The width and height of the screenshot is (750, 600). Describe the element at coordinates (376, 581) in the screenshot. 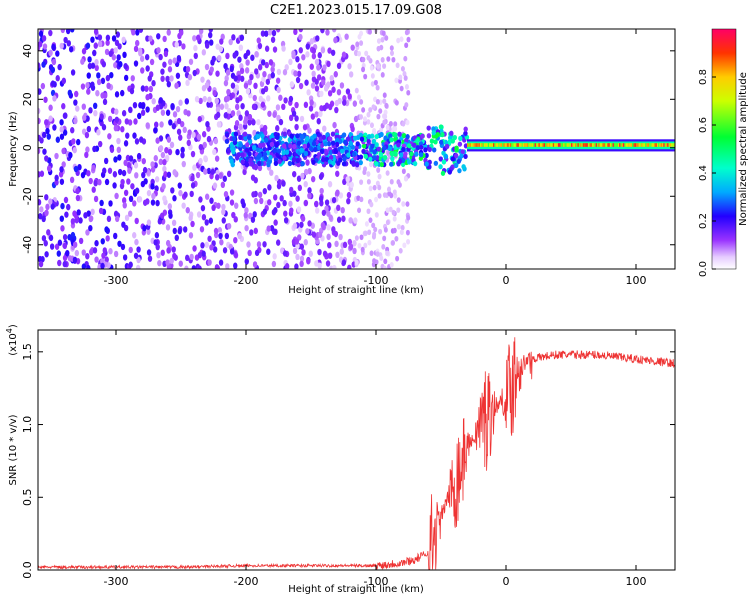

I see `snr-x-tick-label: -100` at that location.